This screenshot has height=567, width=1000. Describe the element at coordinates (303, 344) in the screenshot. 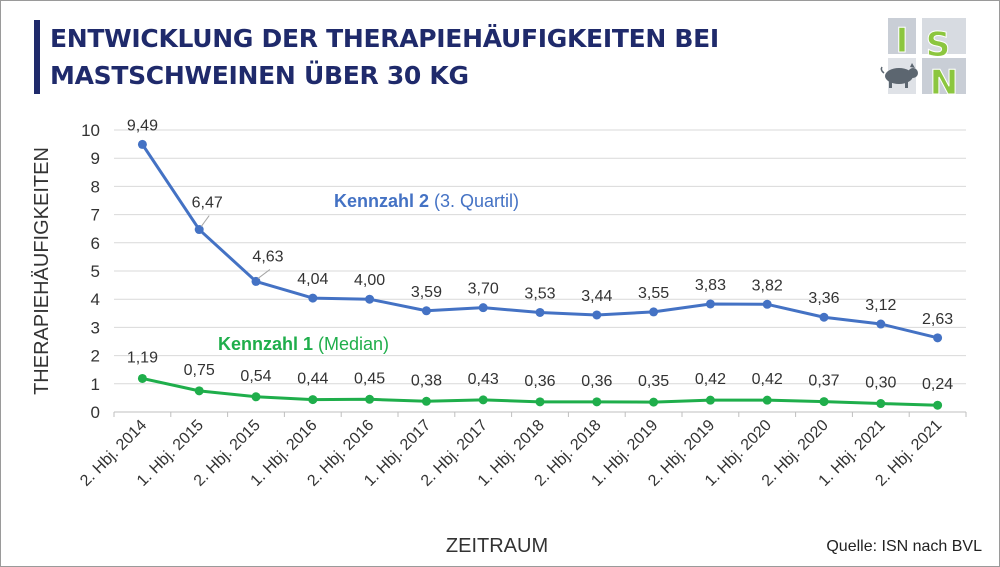

I see `series-name-kennzahl-1: Kennzahl 1 (Median)` at that location.